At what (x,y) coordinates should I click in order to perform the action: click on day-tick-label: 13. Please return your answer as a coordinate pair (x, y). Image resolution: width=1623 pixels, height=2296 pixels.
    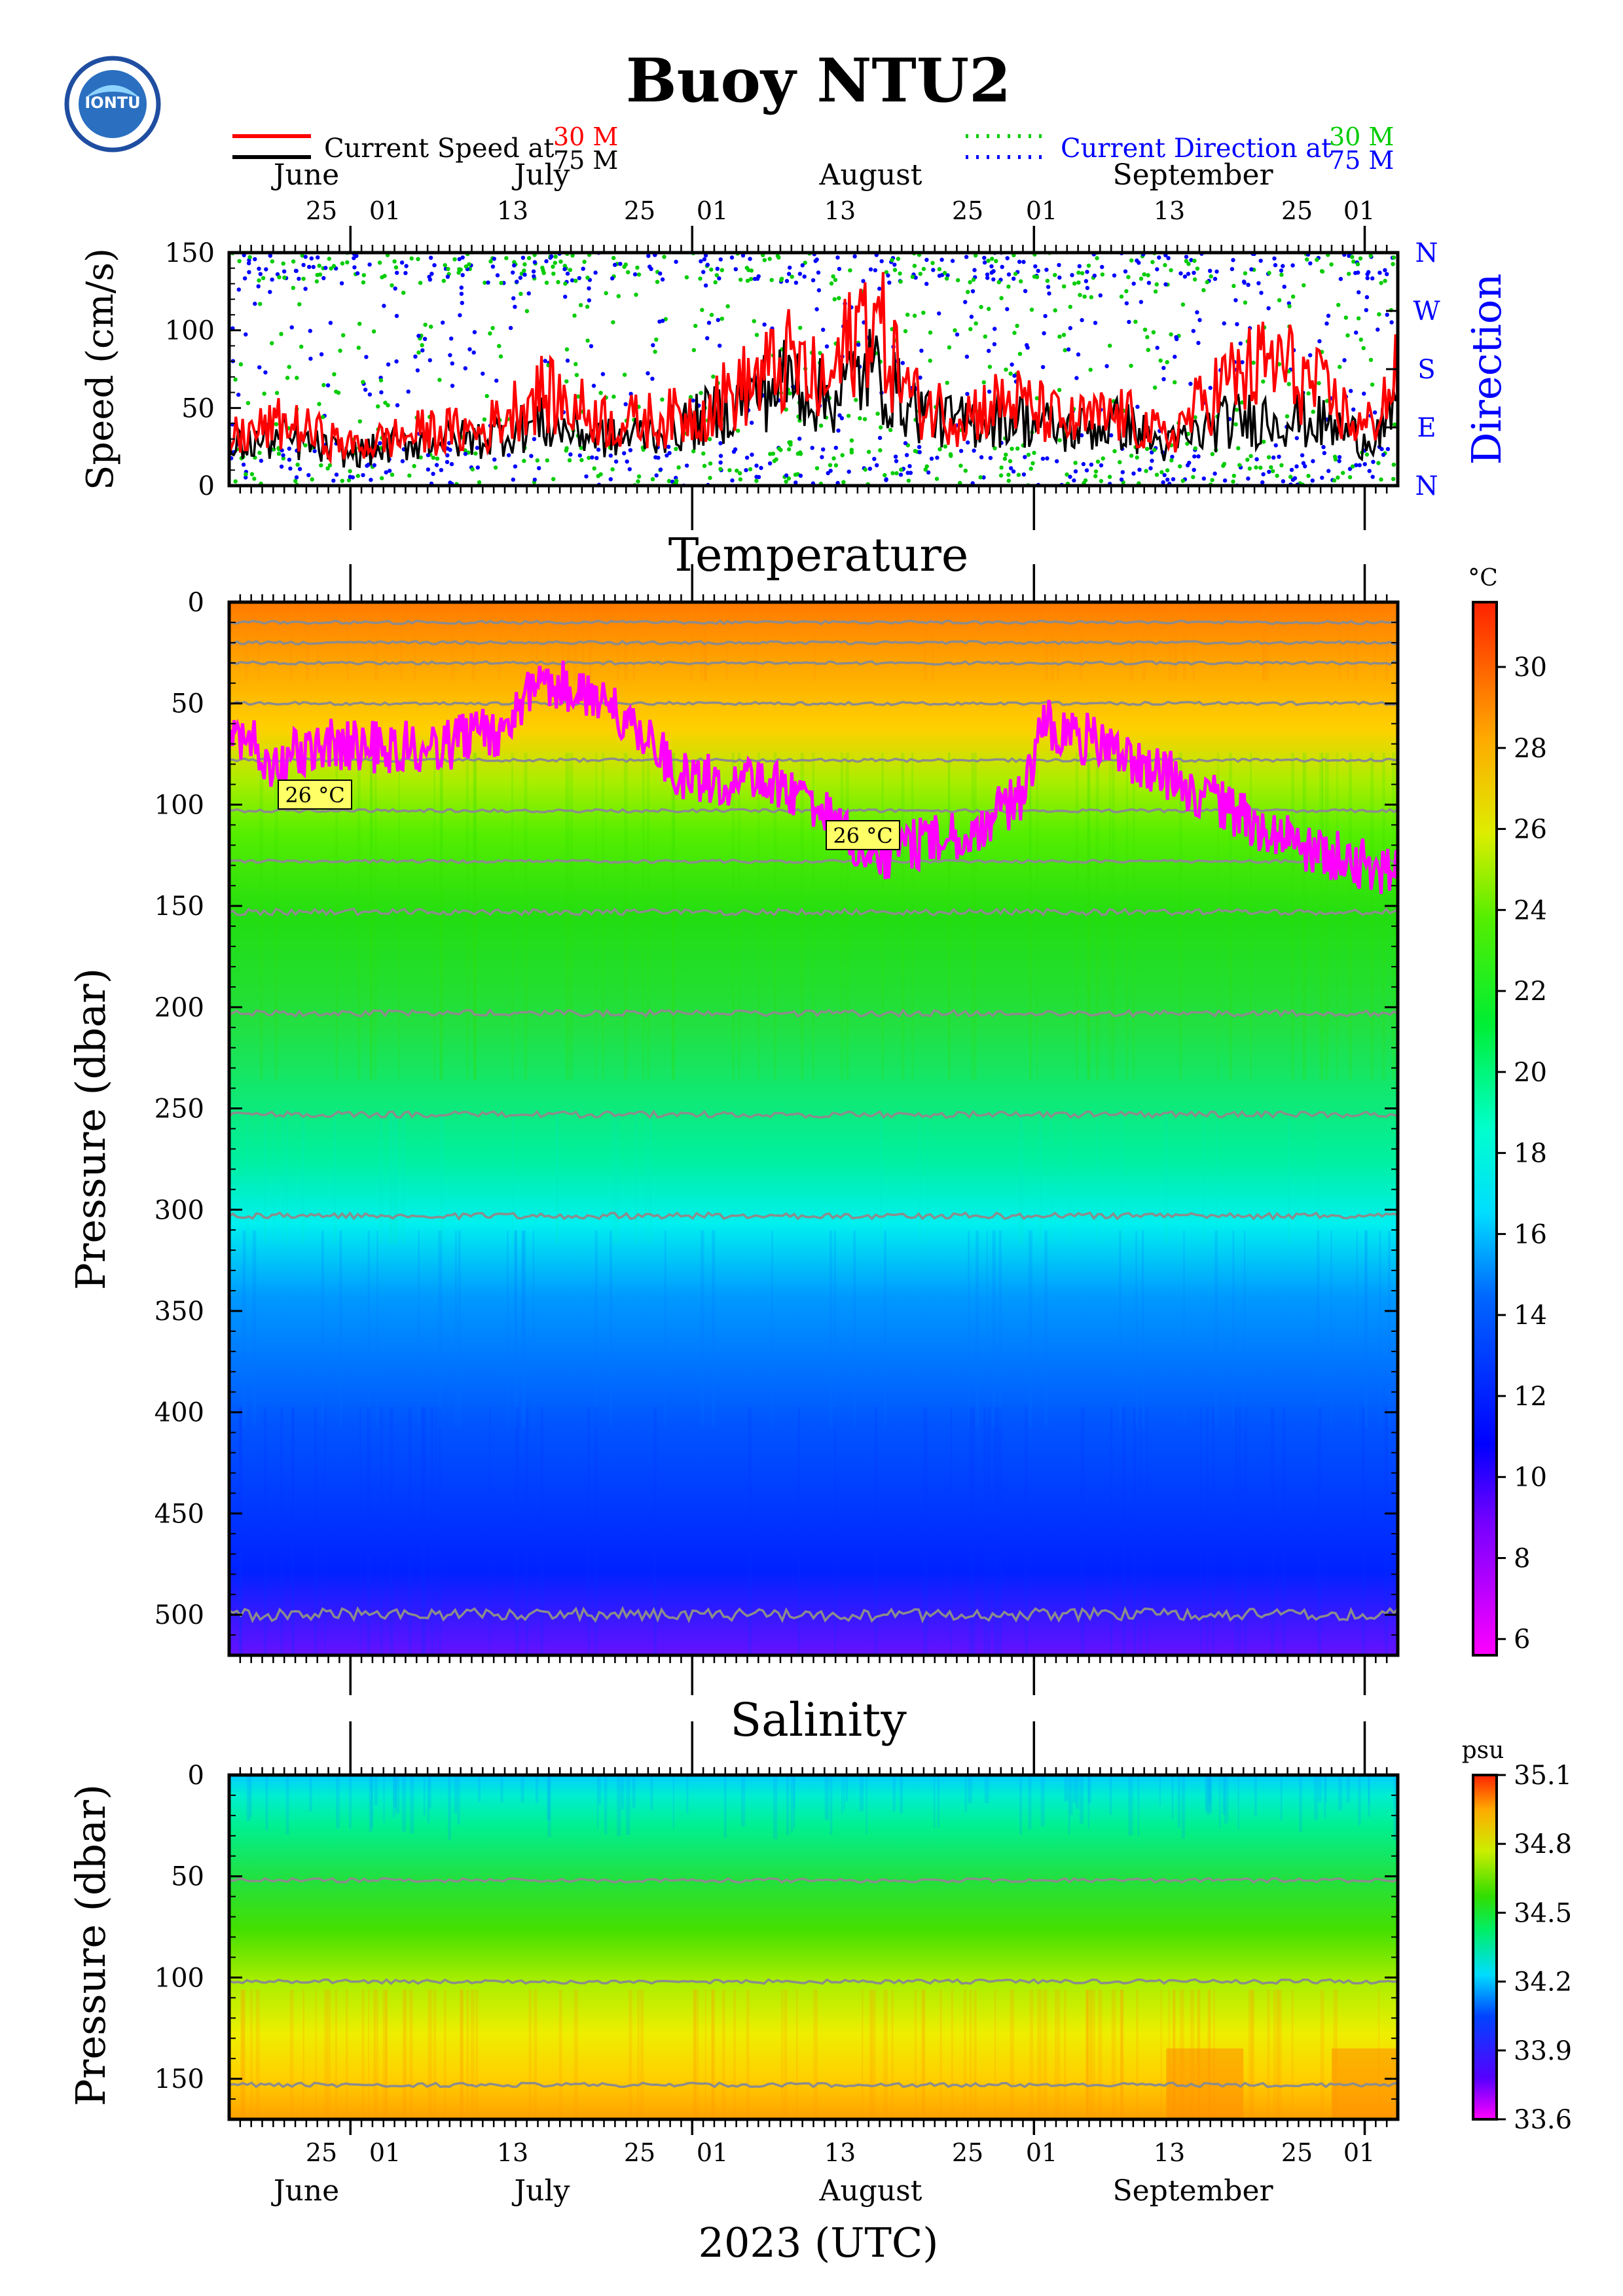
    Looking at the image, I should click on (512, 210).